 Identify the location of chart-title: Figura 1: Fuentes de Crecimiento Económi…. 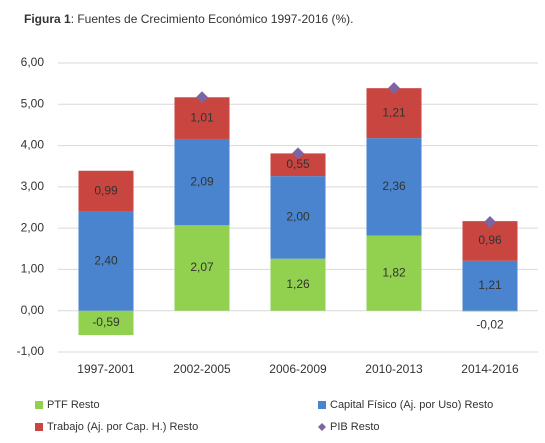
(189, 19).